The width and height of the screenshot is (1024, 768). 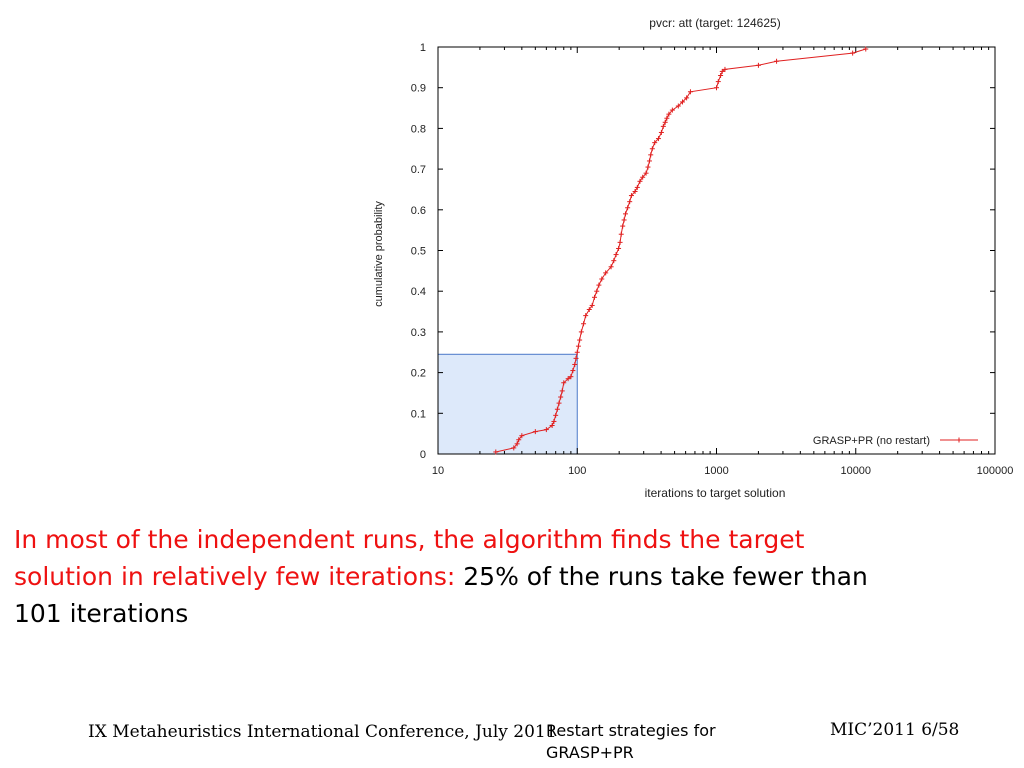 I want to click on legend: GRASP+PR (no restart), so click(x=895, y=441).